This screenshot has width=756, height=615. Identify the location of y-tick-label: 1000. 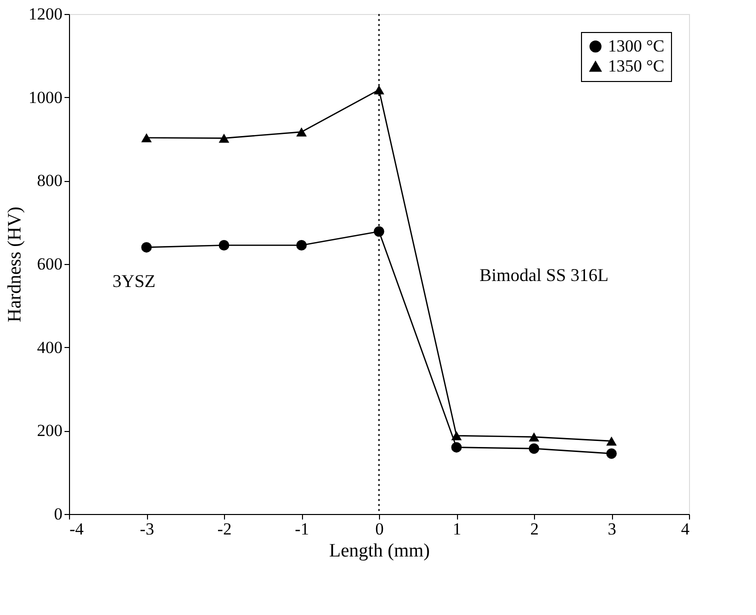
(45, 97).